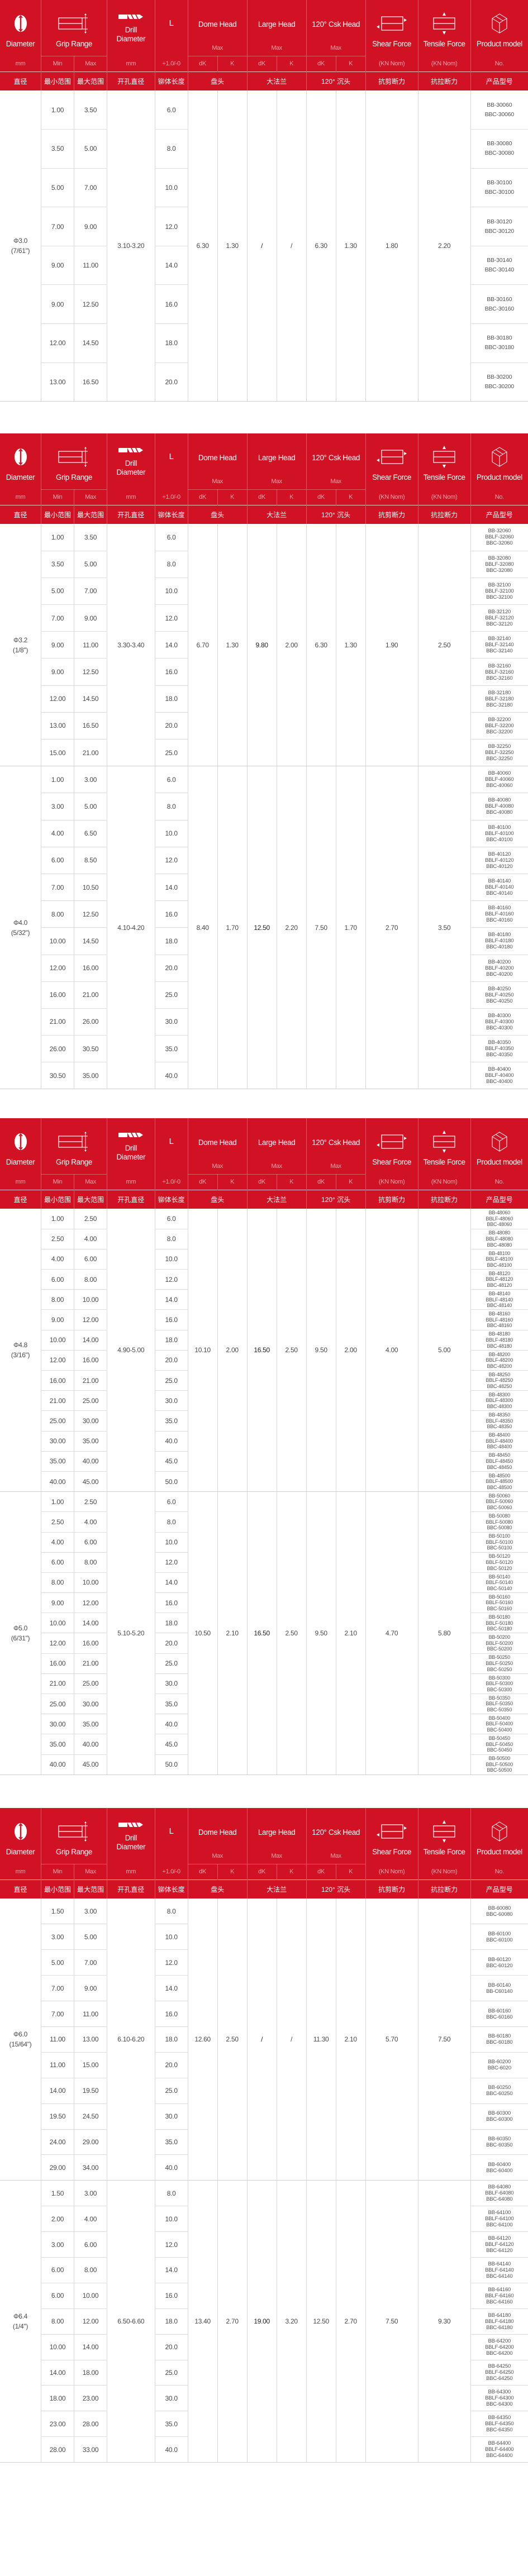 This screenshot has height=2576, width=528. I want to click on csk-dk-cell: 11.30, so click(321, 2040).